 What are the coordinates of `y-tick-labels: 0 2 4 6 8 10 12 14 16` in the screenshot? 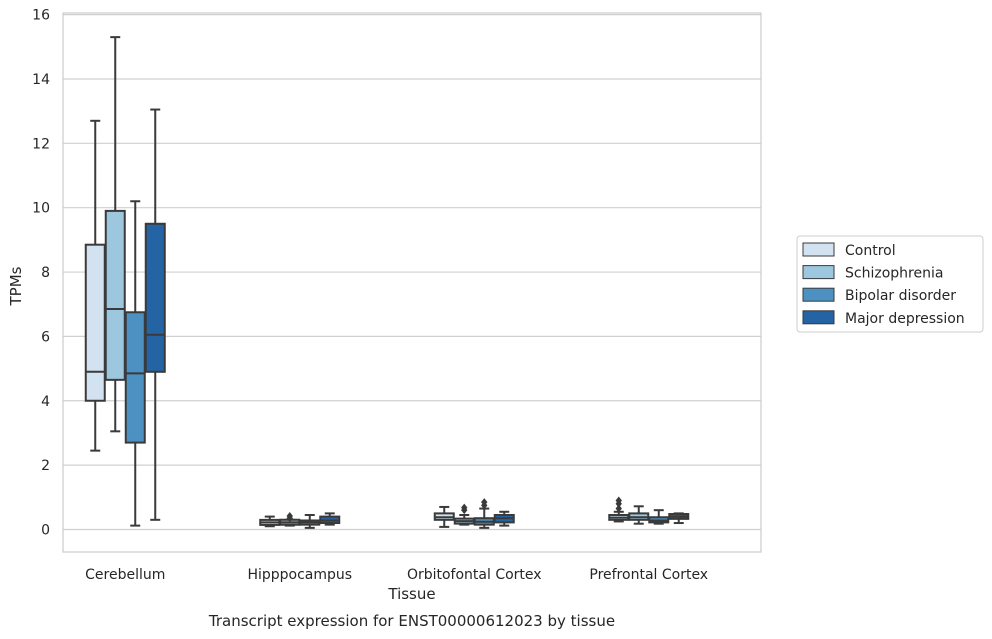 It's located at (41, 273).